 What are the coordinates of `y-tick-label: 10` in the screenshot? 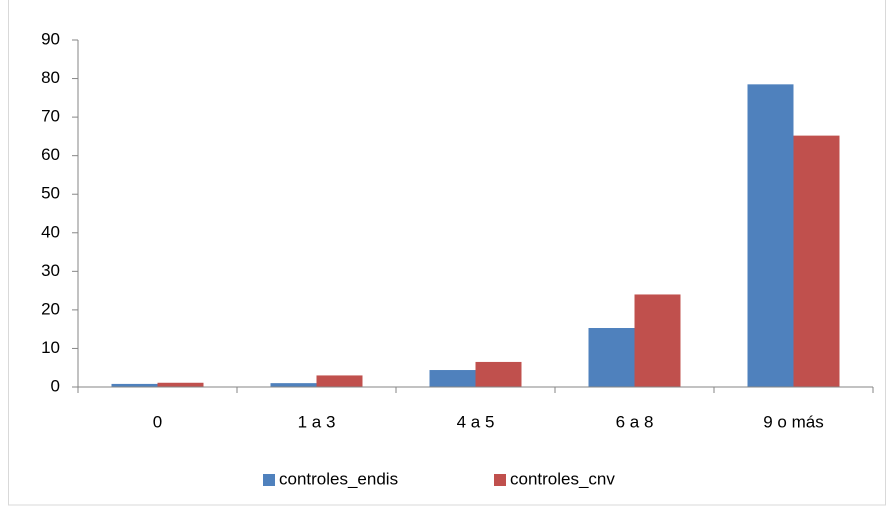 It's located at (50, 347).